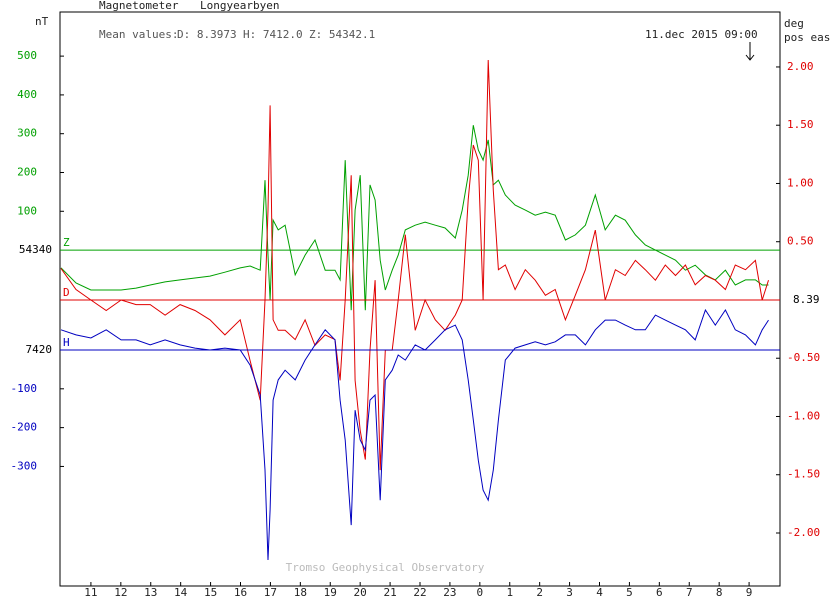  Describe the element at coordinates (27, 171) in the screenshot. I see `y-tick-label: 200` at that location.